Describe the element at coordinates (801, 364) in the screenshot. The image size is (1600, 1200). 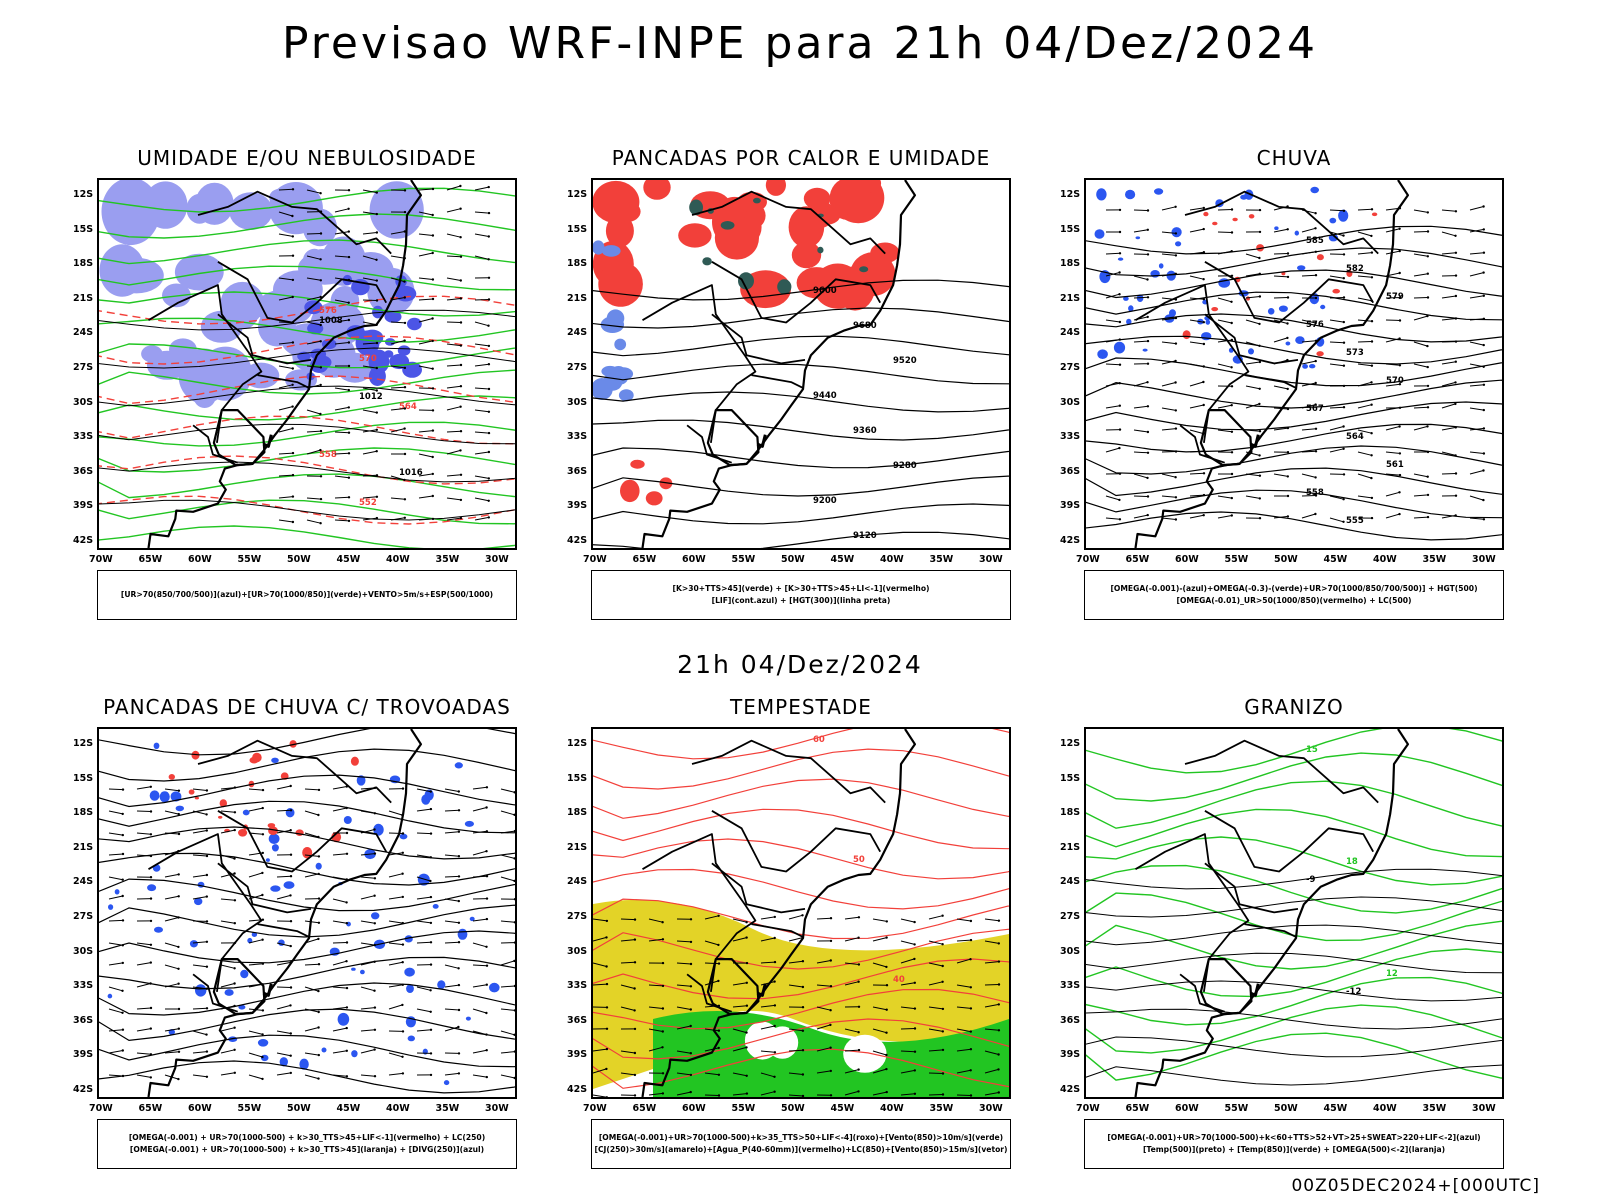
I see `map-pancadas-calor: 9600 9680 9520 9440 9360 9280 9200 9120` at that location.